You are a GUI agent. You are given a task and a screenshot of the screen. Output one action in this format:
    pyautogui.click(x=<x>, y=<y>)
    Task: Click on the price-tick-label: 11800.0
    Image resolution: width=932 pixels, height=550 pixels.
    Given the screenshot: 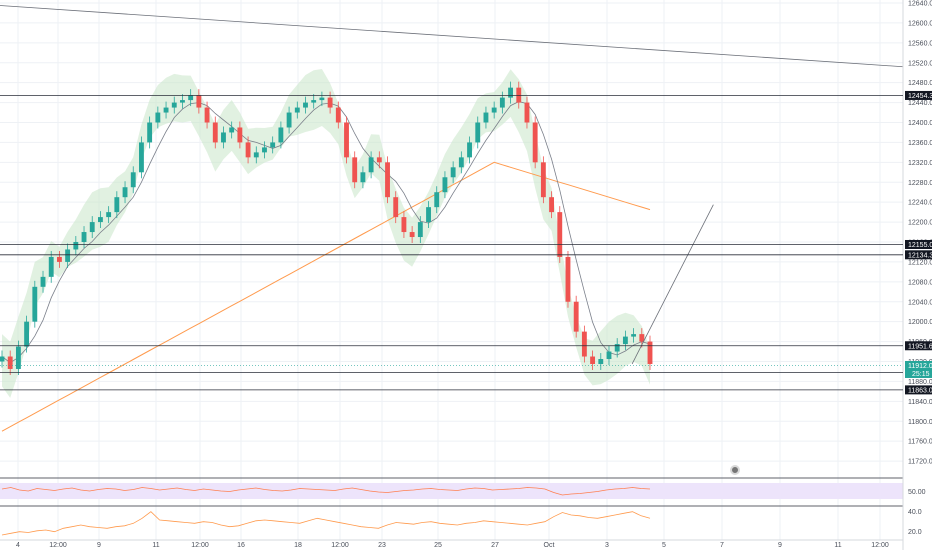 What is the action you would take?
    pyautogui.click(x=920, y=422)
    